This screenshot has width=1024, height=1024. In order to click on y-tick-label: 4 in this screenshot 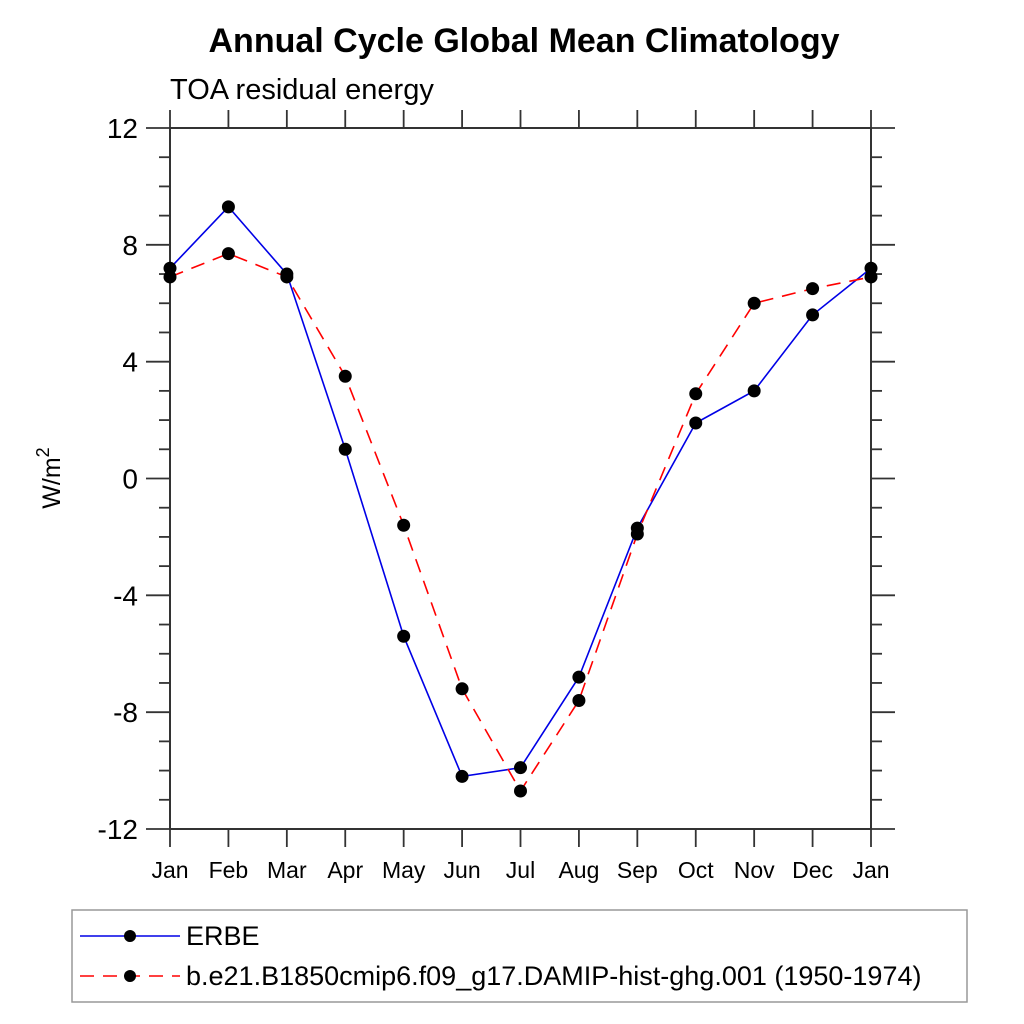, I will do `click(130, 362)`.